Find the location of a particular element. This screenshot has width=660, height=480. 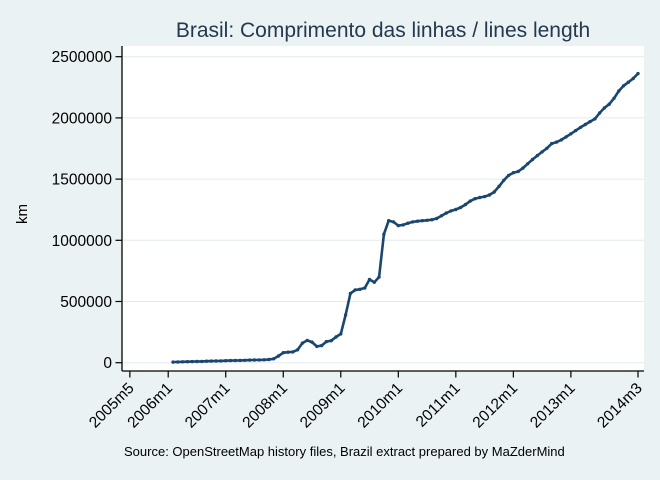

x-tick-label: 2007m1 is located at coordinates (208, 406).